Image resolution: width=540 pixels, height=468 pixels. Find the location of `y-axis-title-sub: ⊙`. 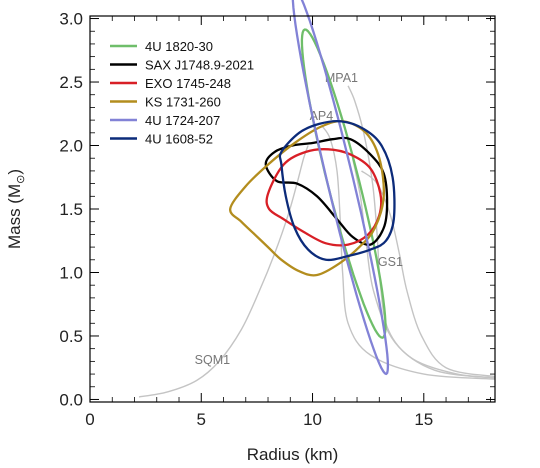

y-axis-title-sub: ⊙ is located at coordinates (21, 179).